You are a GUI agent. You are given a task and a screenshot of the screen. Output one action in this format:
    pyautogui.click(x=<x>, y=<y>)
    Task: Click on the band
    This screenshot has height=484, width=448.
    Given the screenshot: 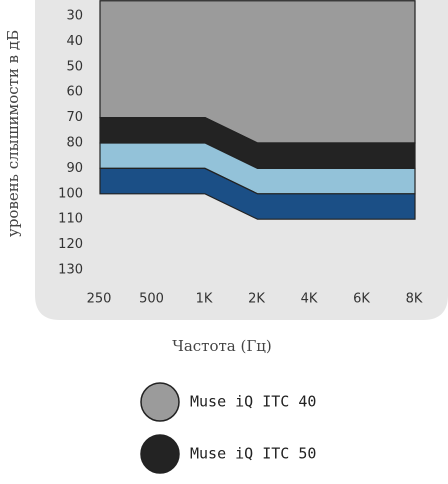 What is the action you would take?
    pyautogui.click(x=257, y=193)
    